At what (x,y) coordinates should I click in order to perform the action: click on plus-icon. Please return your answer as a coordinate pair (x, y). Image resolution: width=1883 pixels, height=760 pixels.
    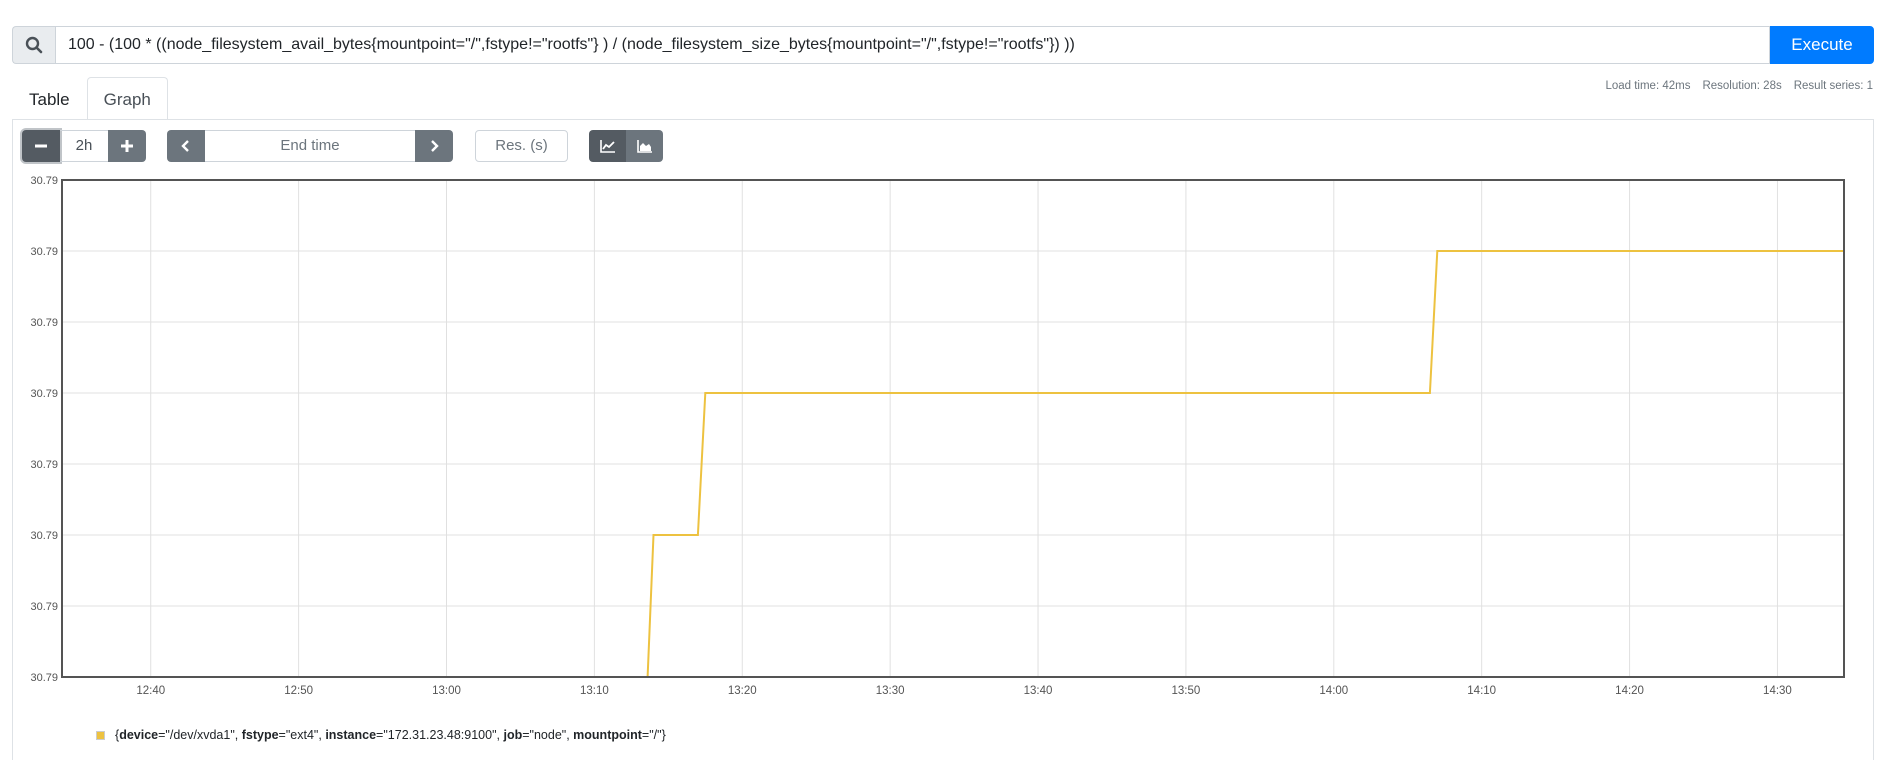
    Looking at the image, I should click on (127, 146).